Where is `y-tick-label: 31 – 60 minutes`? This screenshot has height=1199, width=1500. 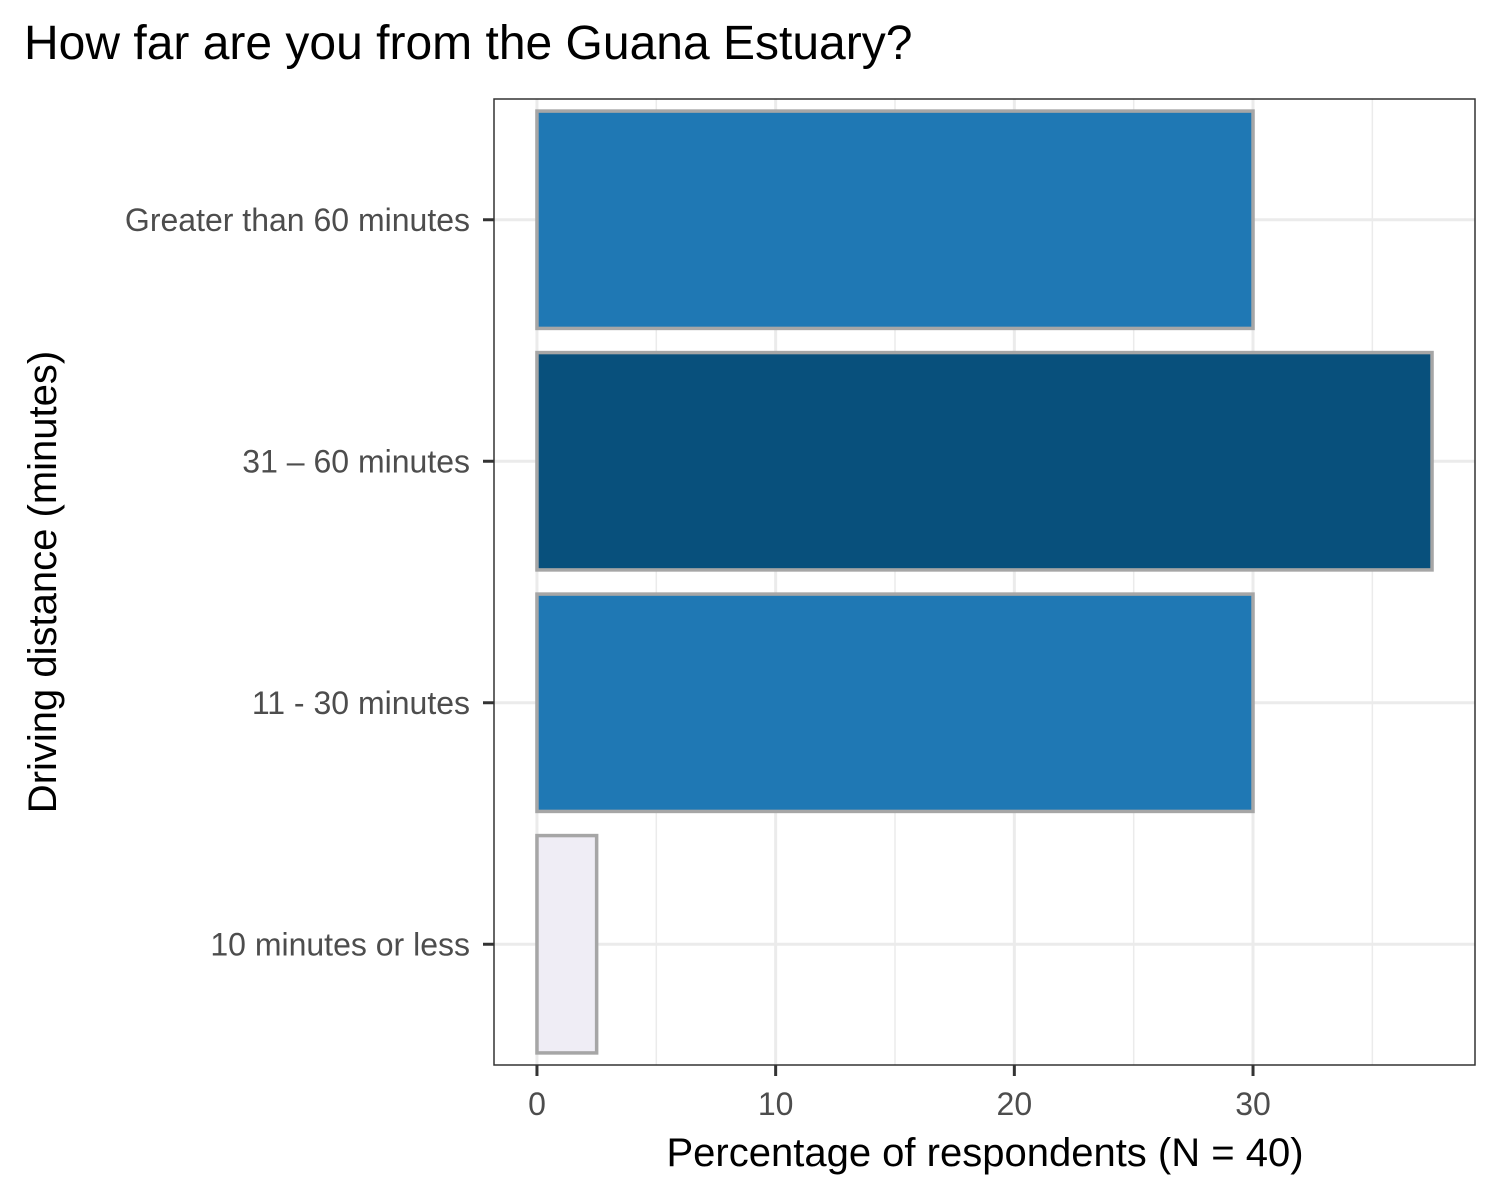 y-tick-label: 31 – 60 minutes is located at coordinates (356, 461).